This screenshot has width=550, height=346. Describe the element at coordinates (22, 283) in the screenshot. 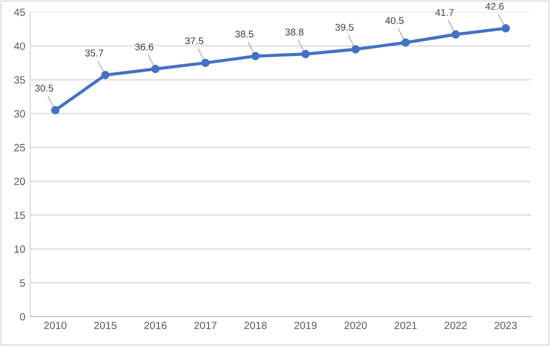

I see `y-tick-label: 5` at that location.